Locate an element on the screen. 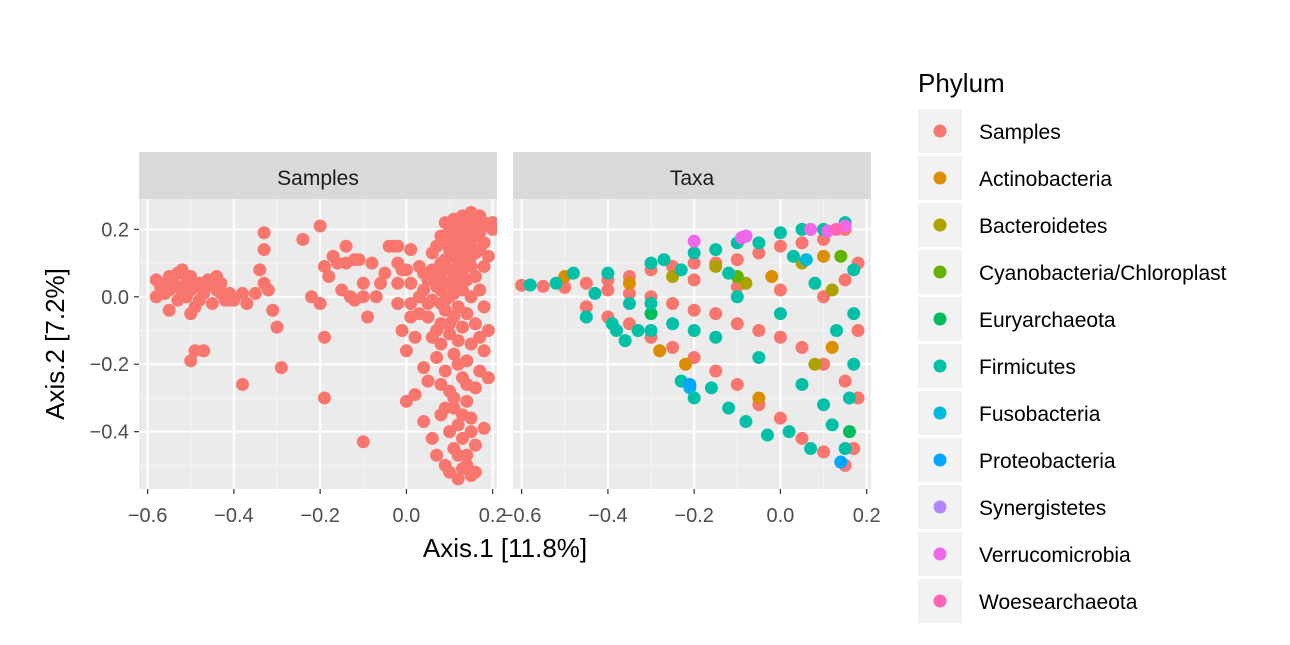 The height and width of the screenshot is (645, 1290). y-tick-label: 0.2 is located at coordinates (115, 230).